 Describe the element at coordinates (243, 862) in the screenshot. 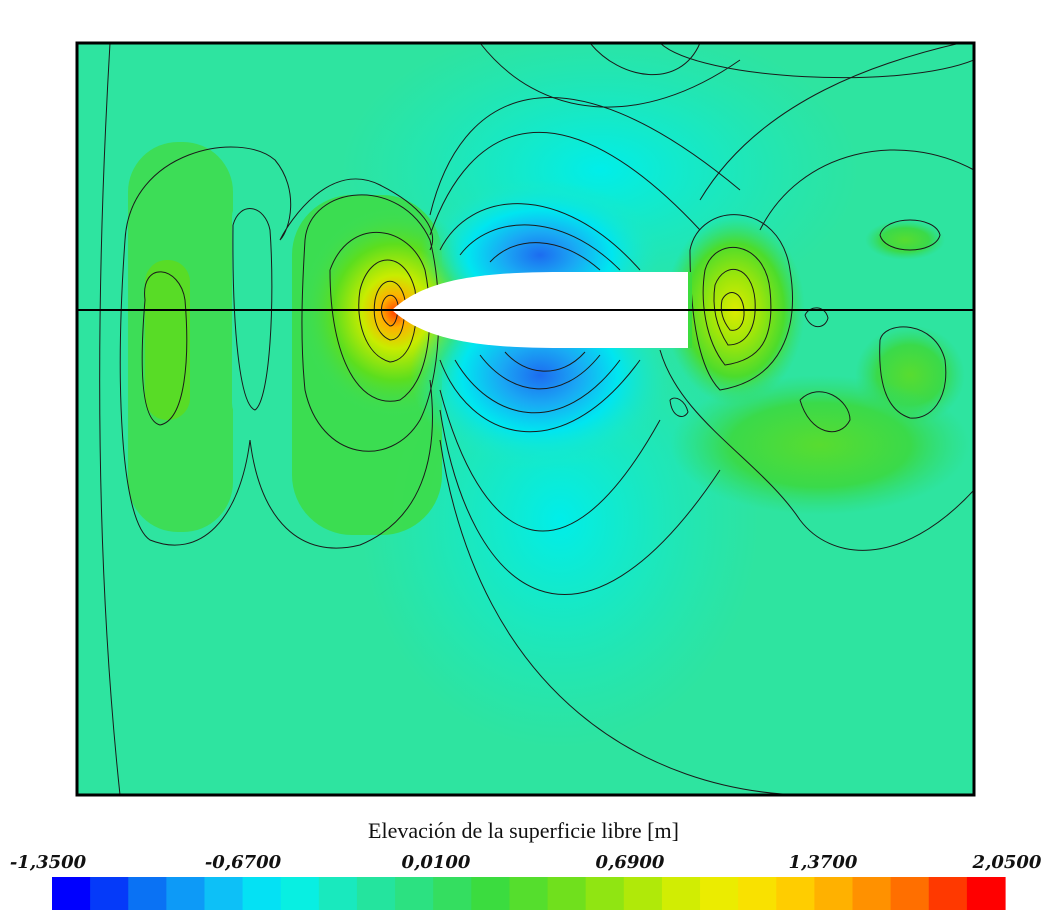

I see `colorbar-tick-1: -0,6700` at that location.